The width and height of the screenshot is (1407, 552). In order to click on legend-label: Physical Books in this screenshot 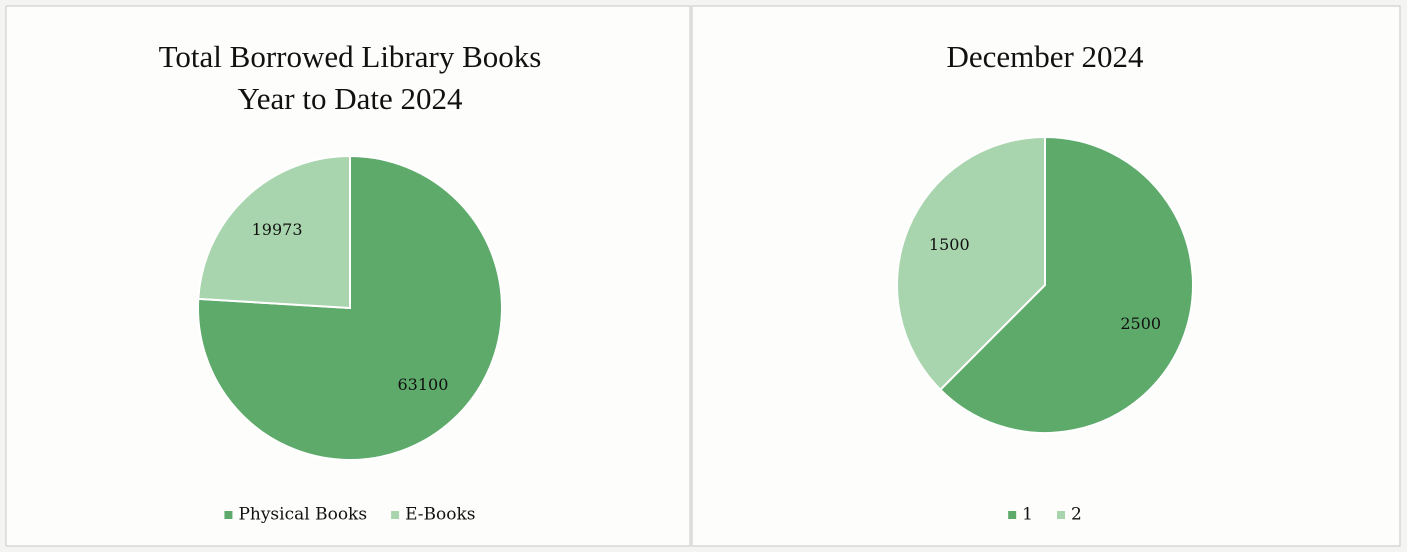, I will do `click(302, 515)`.